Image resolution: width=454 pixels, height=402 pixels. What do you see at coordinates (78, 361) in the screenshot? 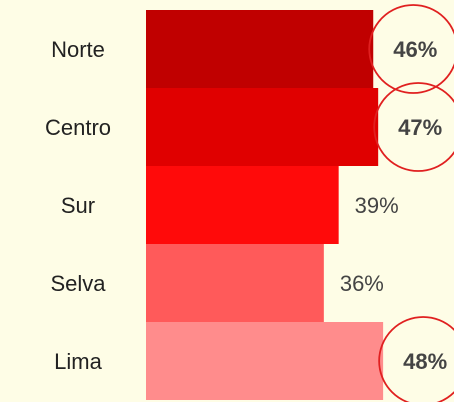
I see `category-label: Lima` at bounding box center [78, 361].